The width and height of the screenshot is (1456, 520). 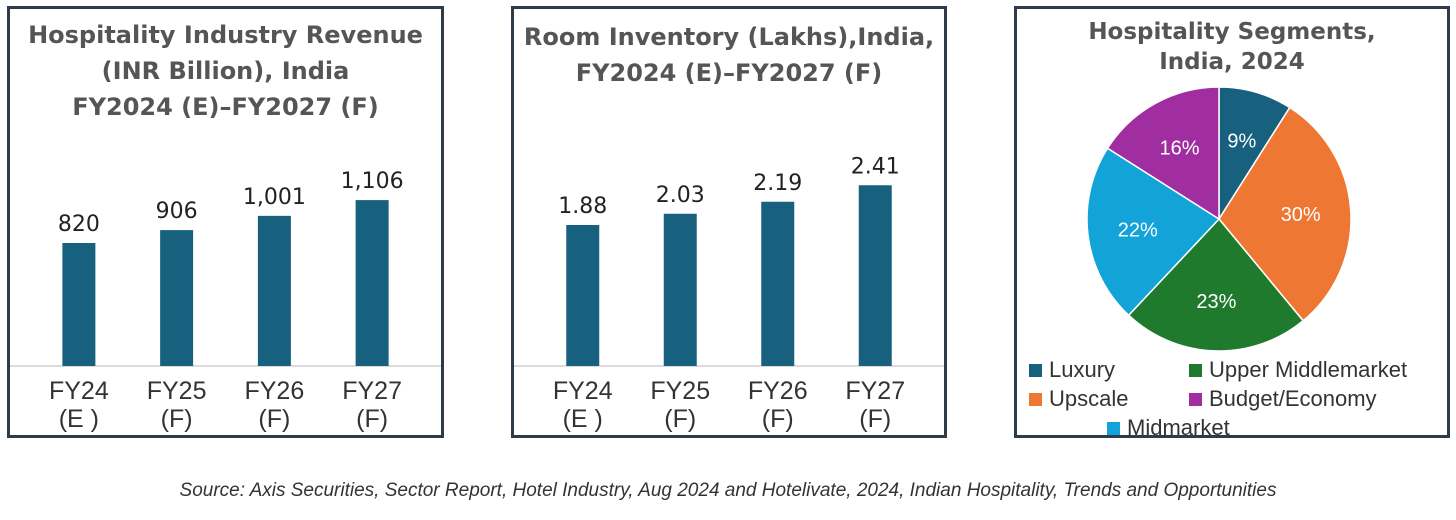 I want to click on inventory-title-line-1: Room Inventory (Lakhs),India,, so click(x=729, y=37).